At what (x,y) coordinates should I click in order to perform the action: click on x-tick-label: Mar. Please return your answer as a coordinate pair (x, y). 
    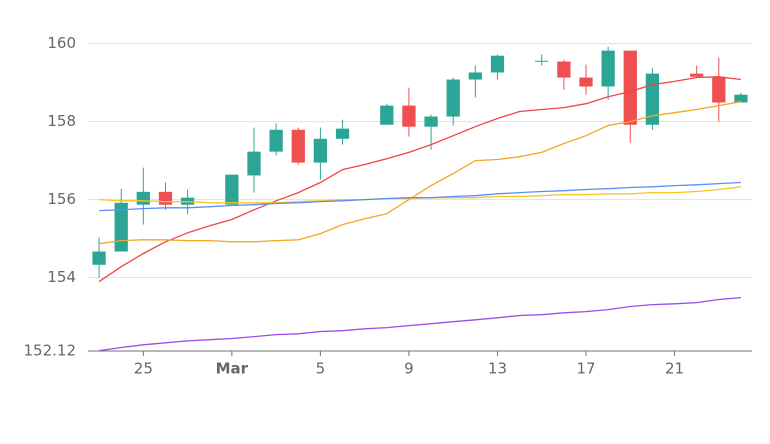
    Looking at the image, I should click on (232, 369).